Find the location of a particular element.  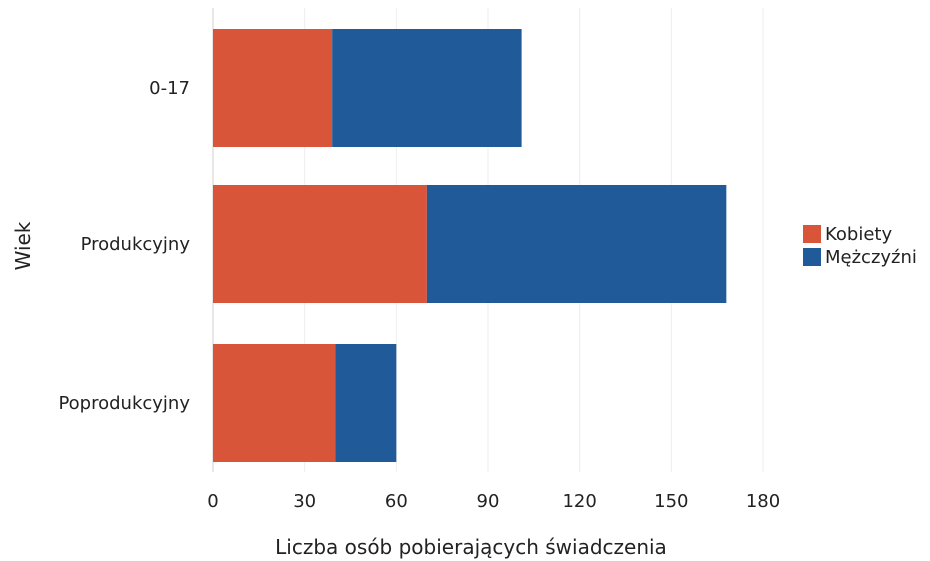

x-tick-label-60: 60 is located at coordinates (396, 501).